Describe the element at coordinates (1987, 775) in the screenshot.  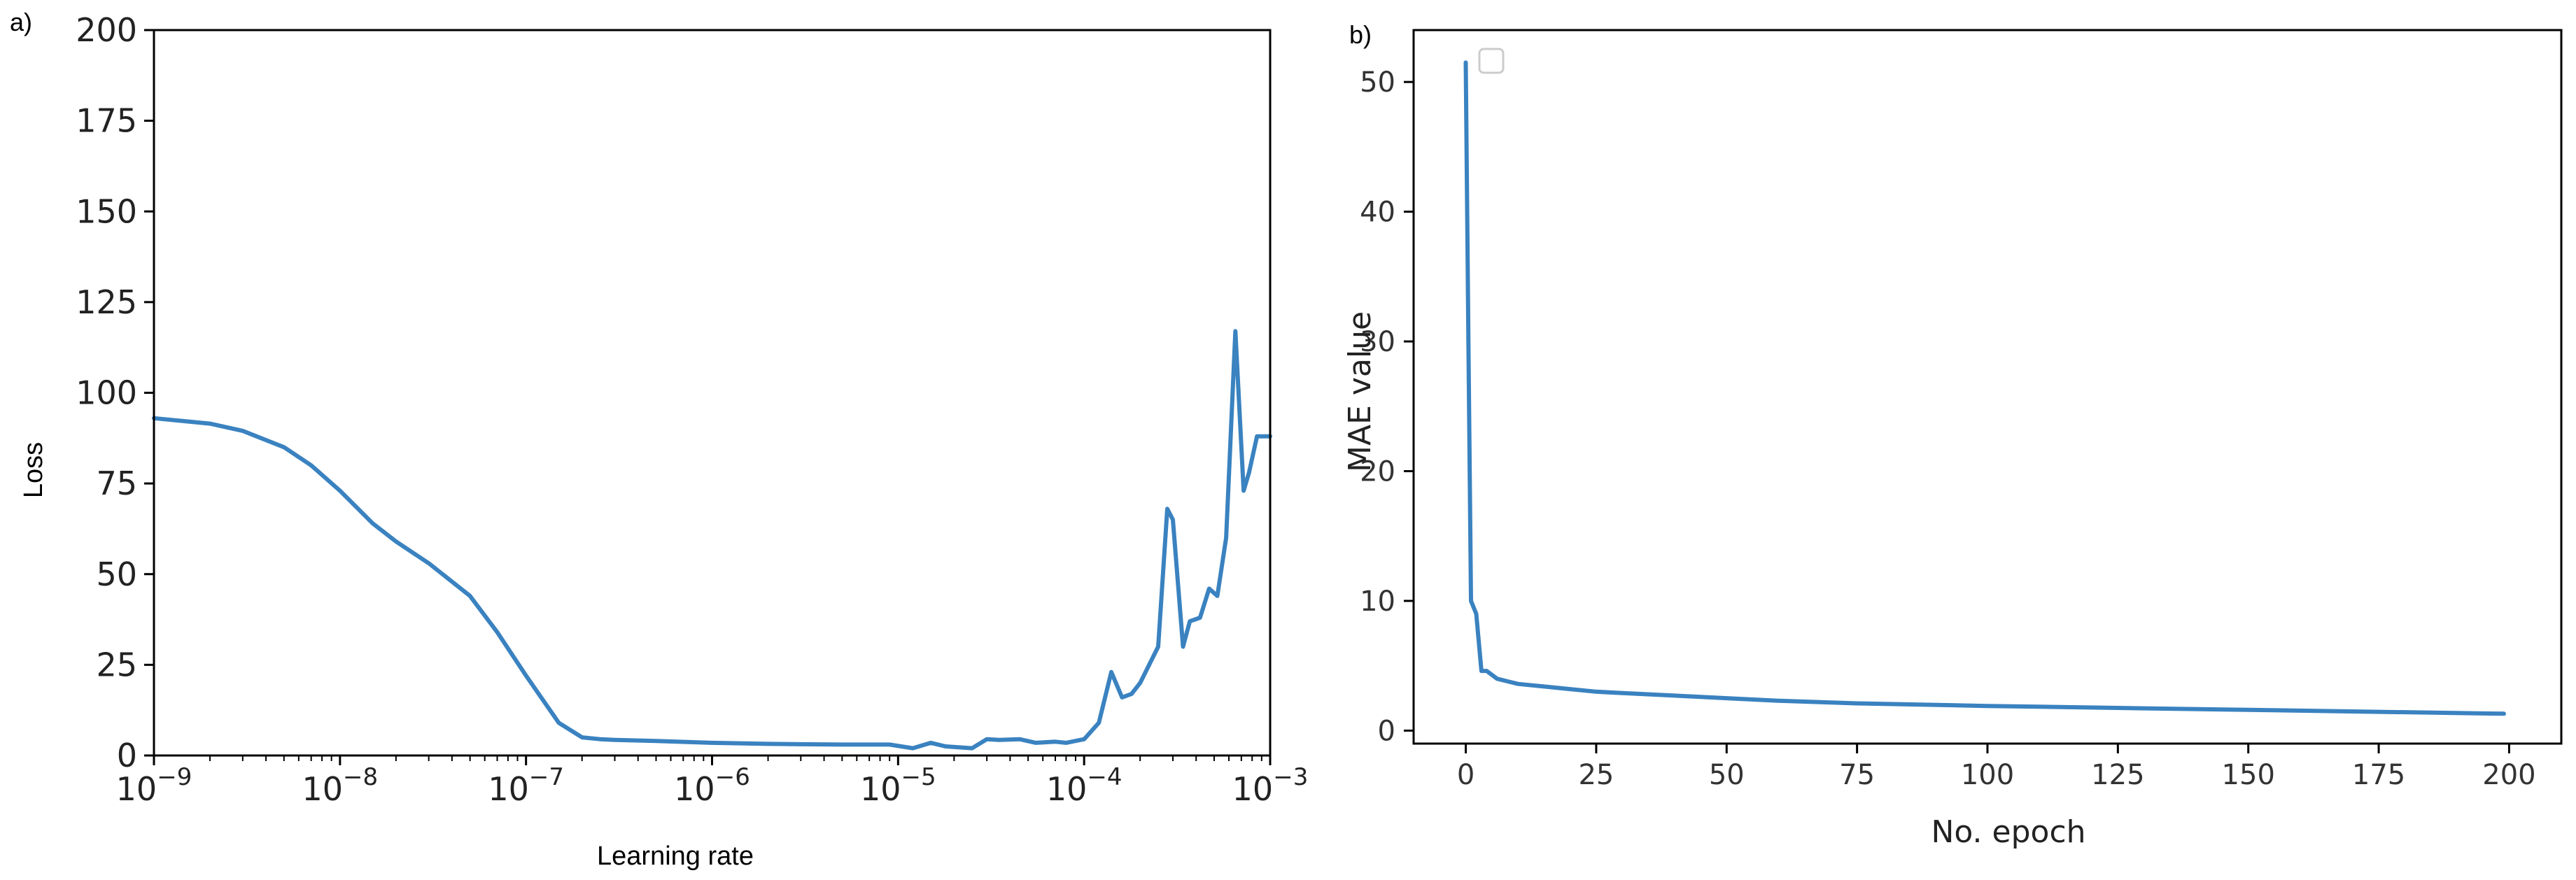
I see `panel-b-xtick-label: 100` at that location.